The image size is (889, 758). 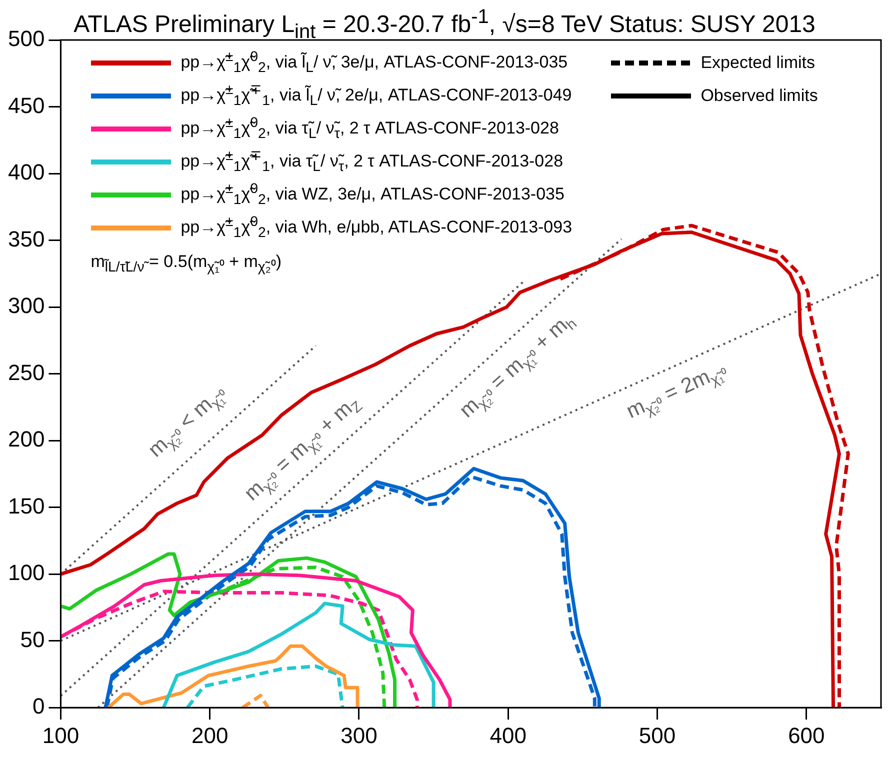 I want to click on y-tick-label: 350, so click(x=26, y=239).